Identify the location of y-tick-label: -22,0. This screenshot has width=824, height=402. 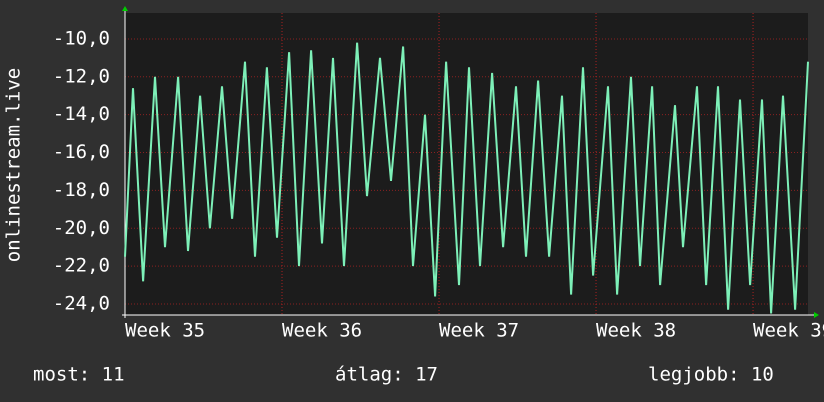
(81, 266).